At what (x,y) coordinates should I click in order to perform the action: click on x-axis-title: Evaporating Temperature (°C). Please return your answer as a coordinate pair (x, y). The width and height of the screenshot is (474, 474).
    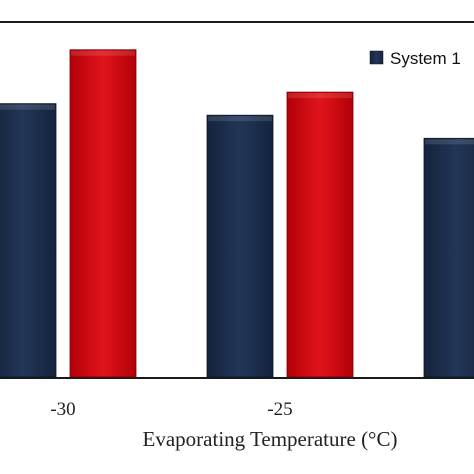
    Looking at the image, I should click on (270, 439).